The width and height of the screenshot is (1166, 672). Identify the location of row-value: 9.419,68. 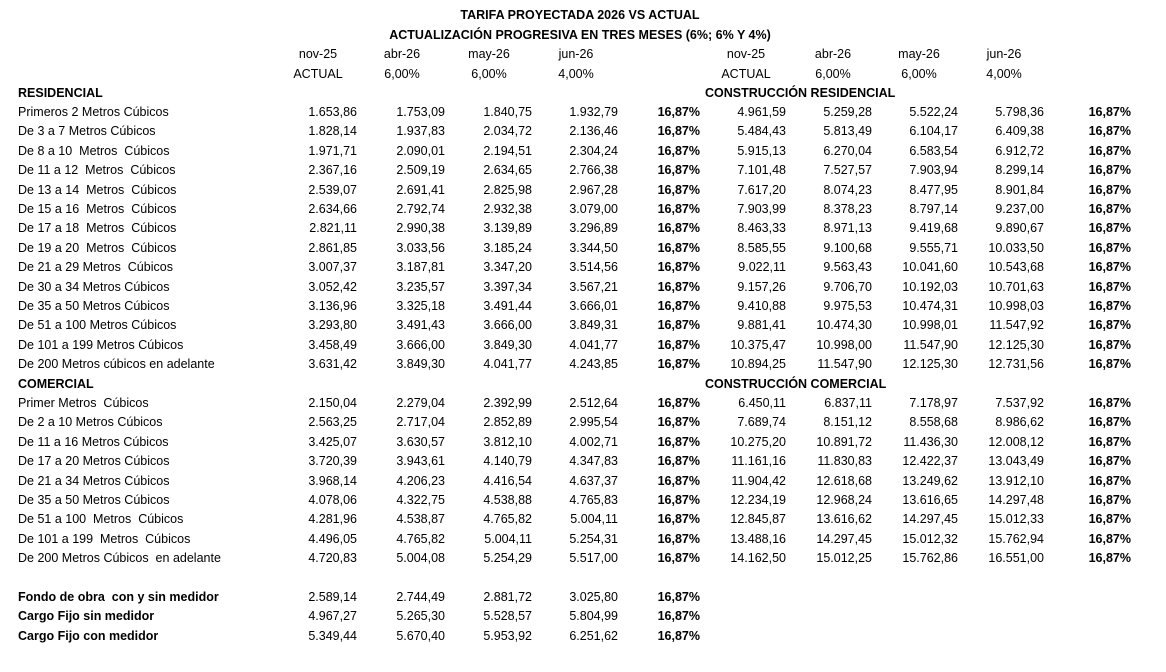
(933, 228).